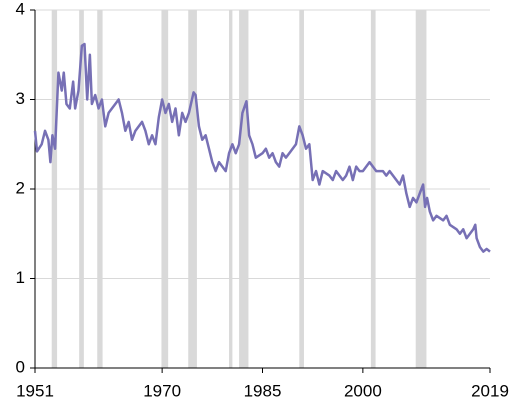 The image size is (512, 412). What do you see at coordinates (35, 390) in the screenshot?
I see `x-tick-label: 1951` at bounding box center [35, 390].